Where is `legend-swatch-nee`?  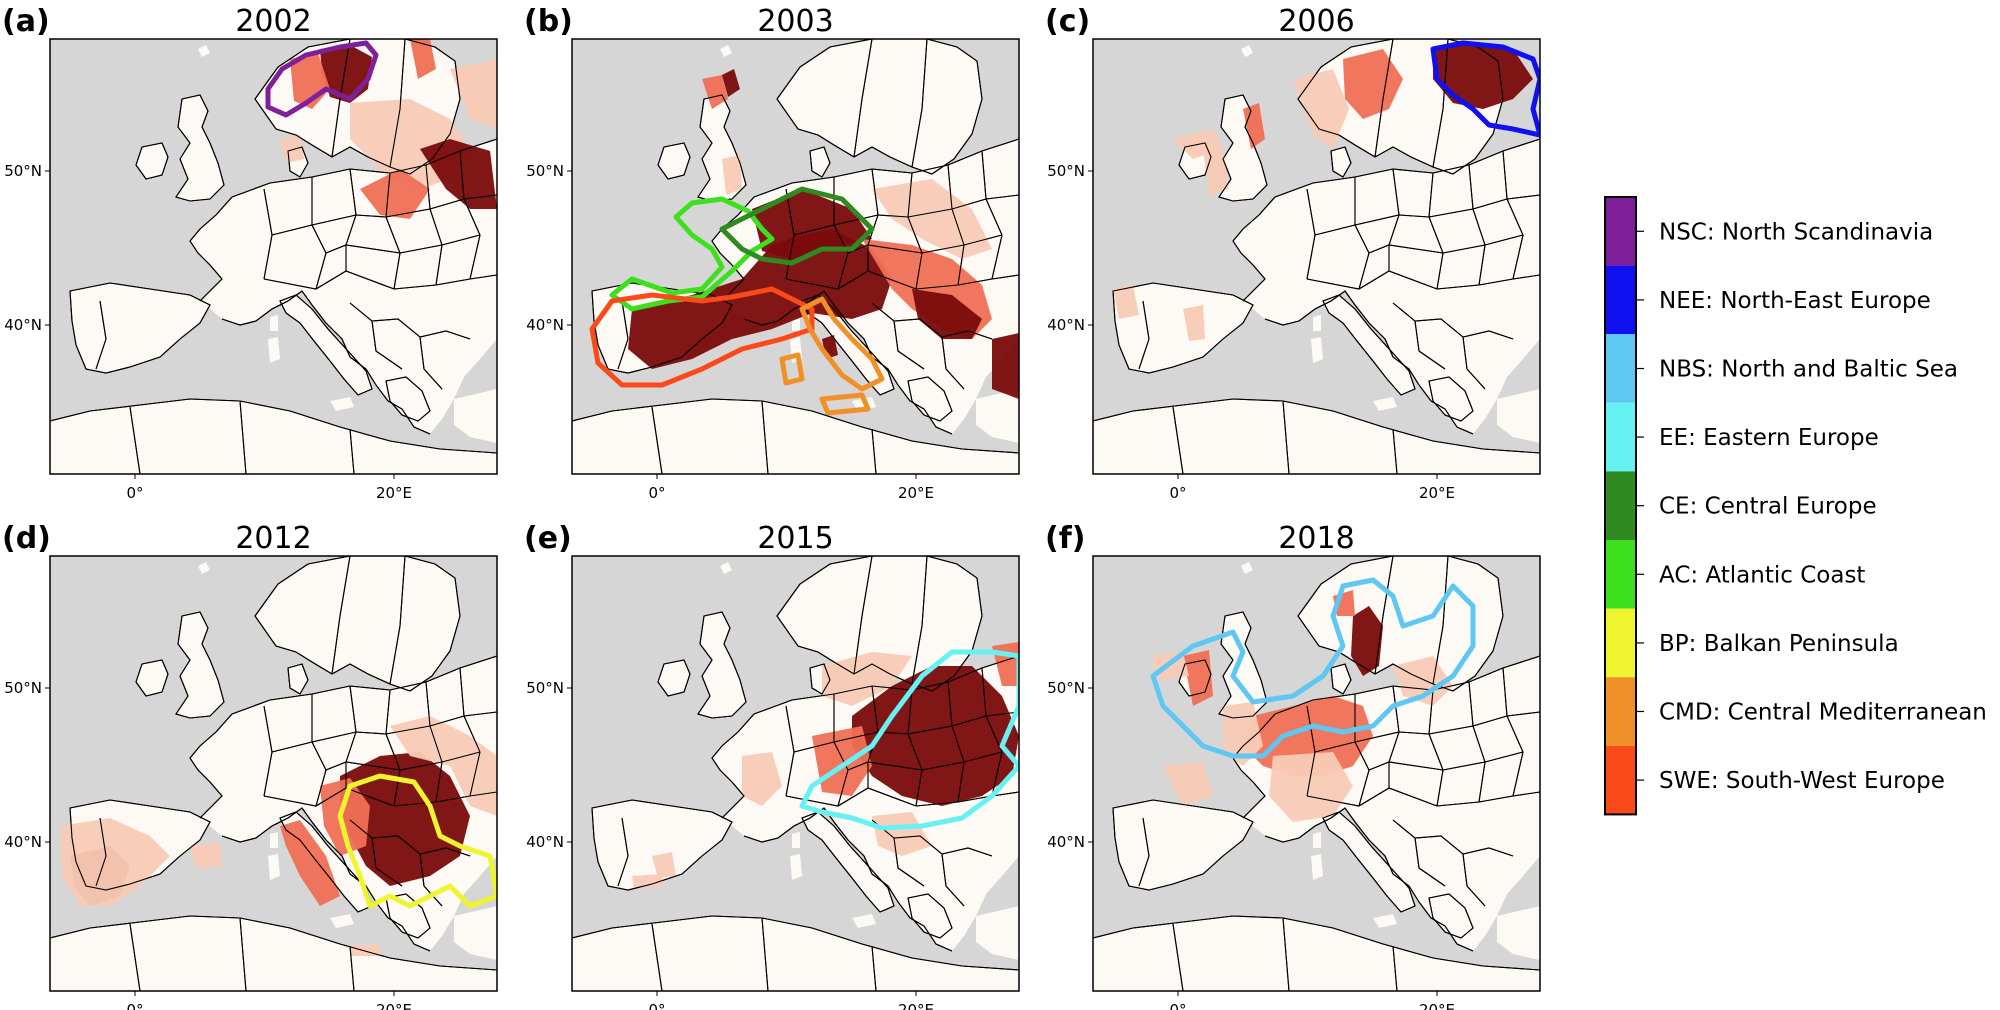 legend-swatch-nee is located at coordinates (1620, 300).